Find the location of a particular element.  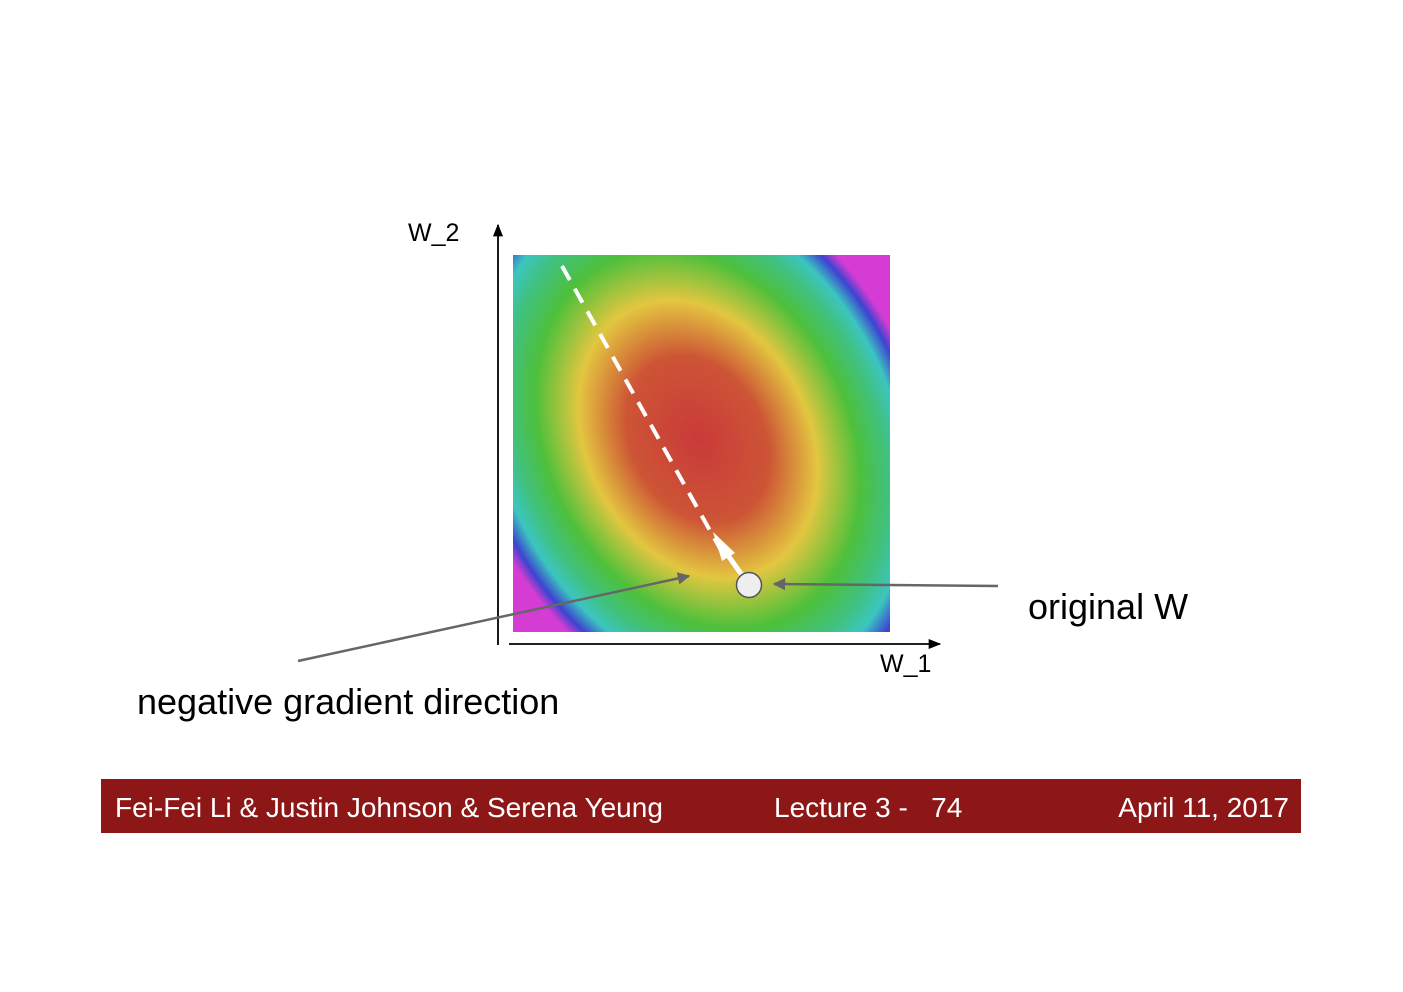

footer-date: April 11, 2017 is located at coordinates (1203, 807).